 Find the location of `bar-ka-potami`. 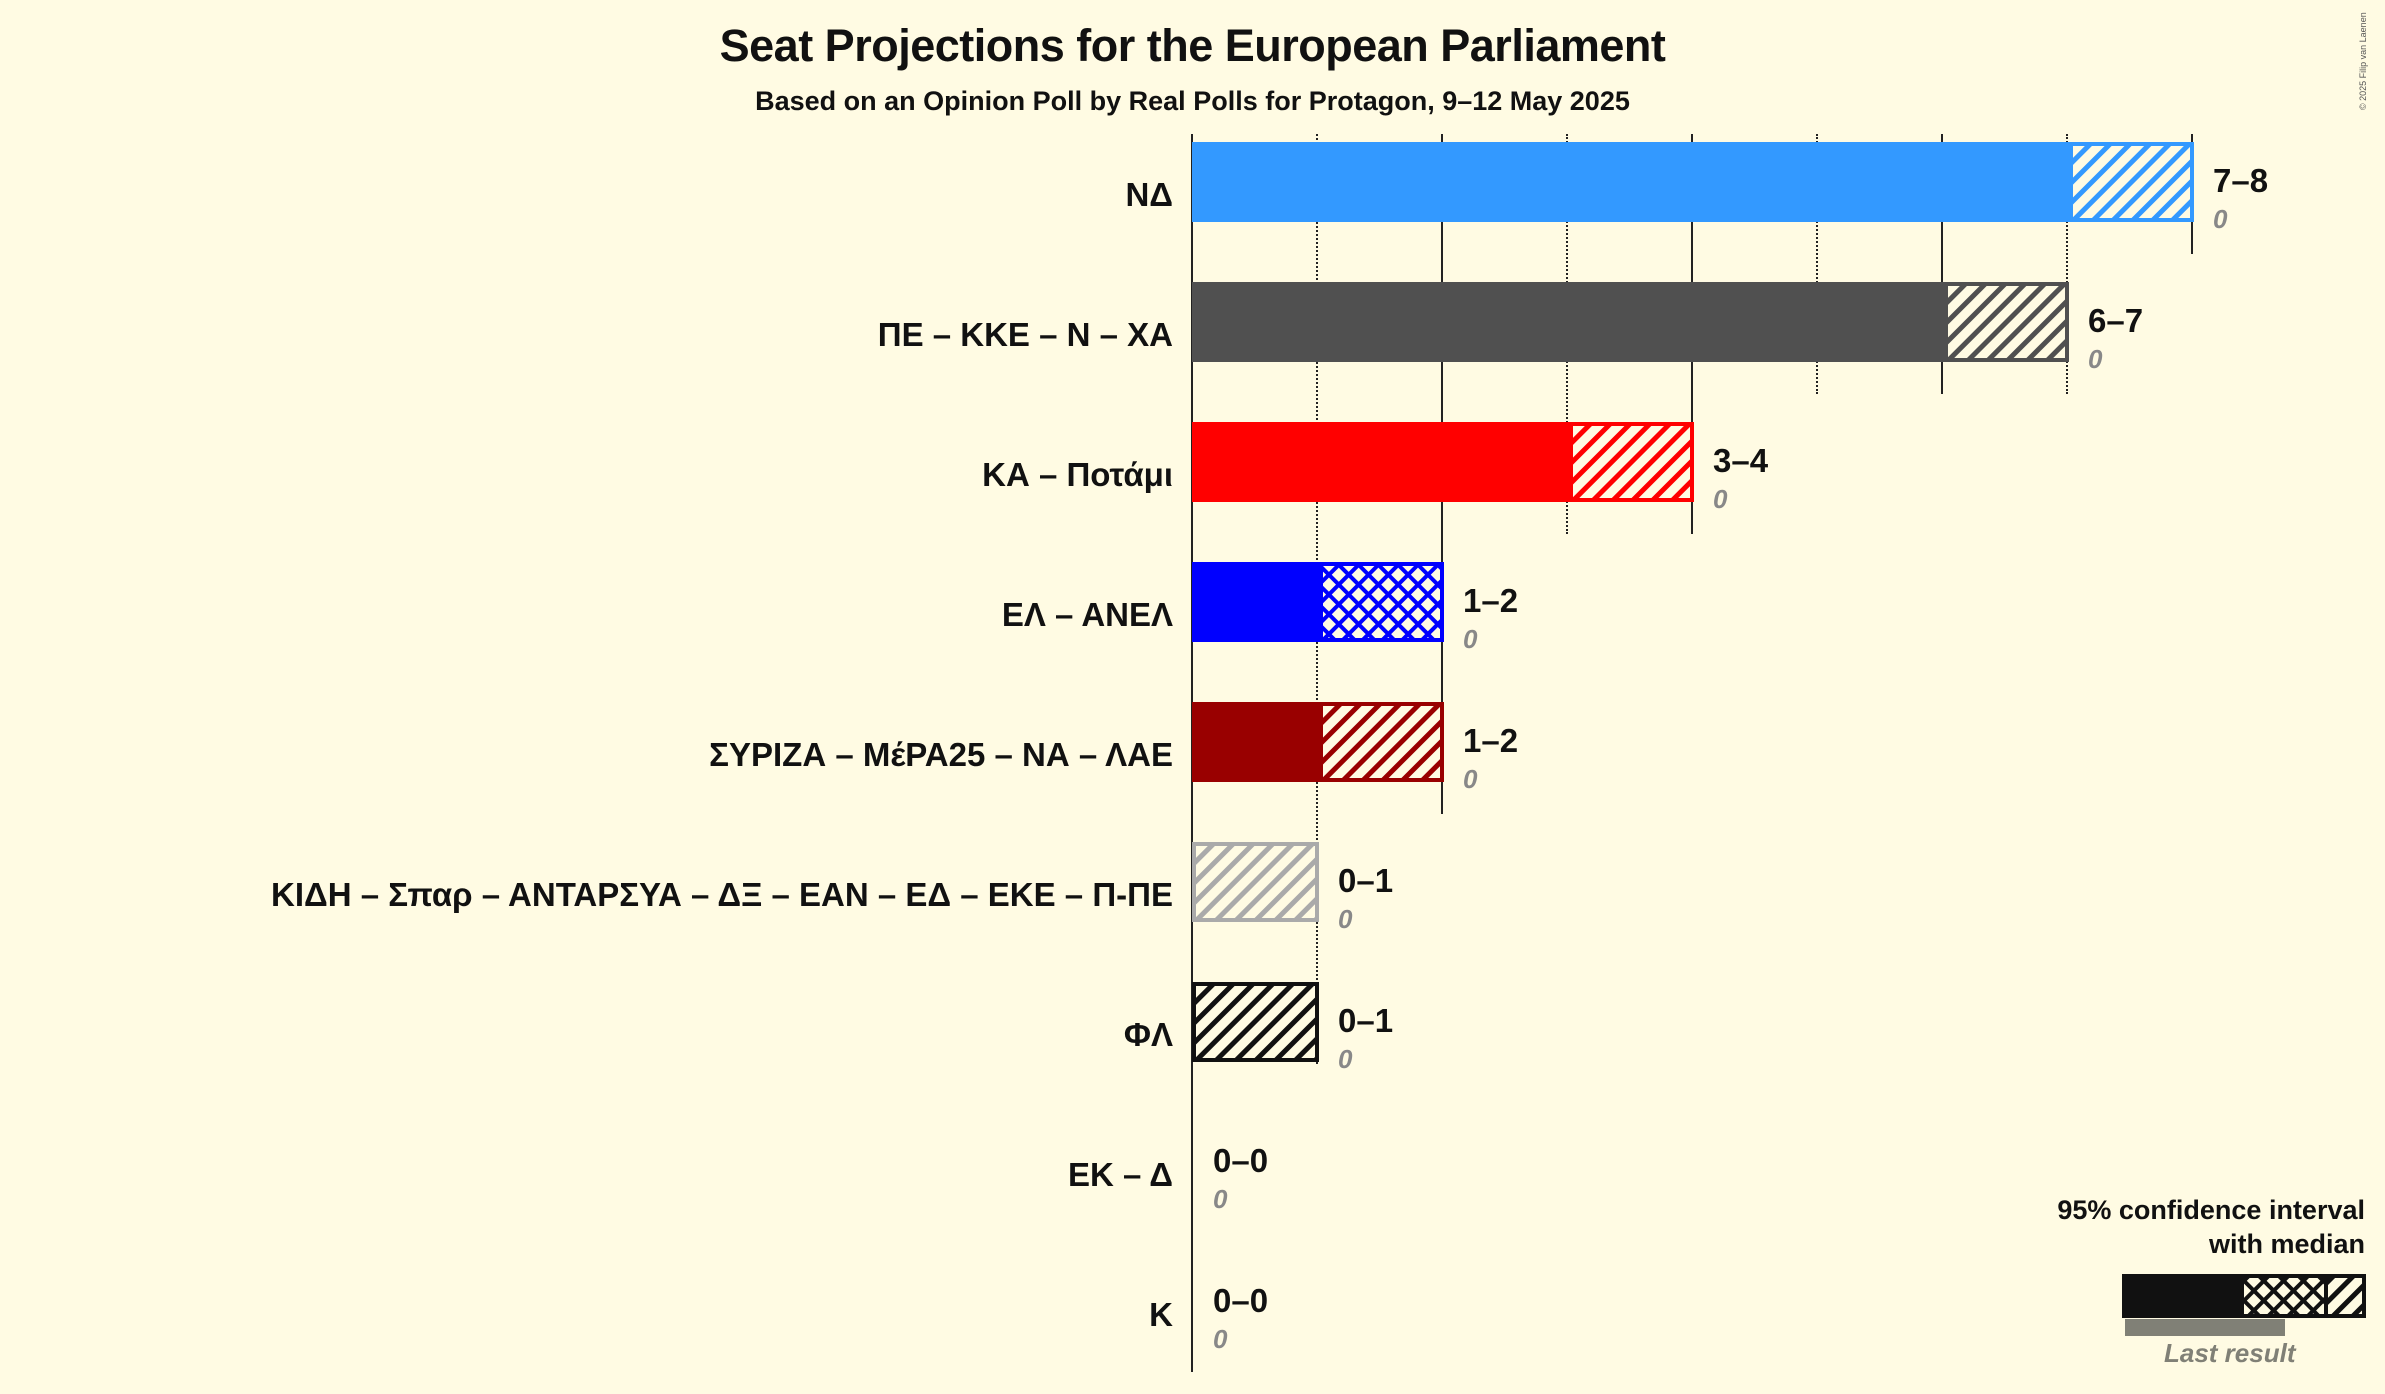

bar-ka-potami is located at coordinates (1443, 462).